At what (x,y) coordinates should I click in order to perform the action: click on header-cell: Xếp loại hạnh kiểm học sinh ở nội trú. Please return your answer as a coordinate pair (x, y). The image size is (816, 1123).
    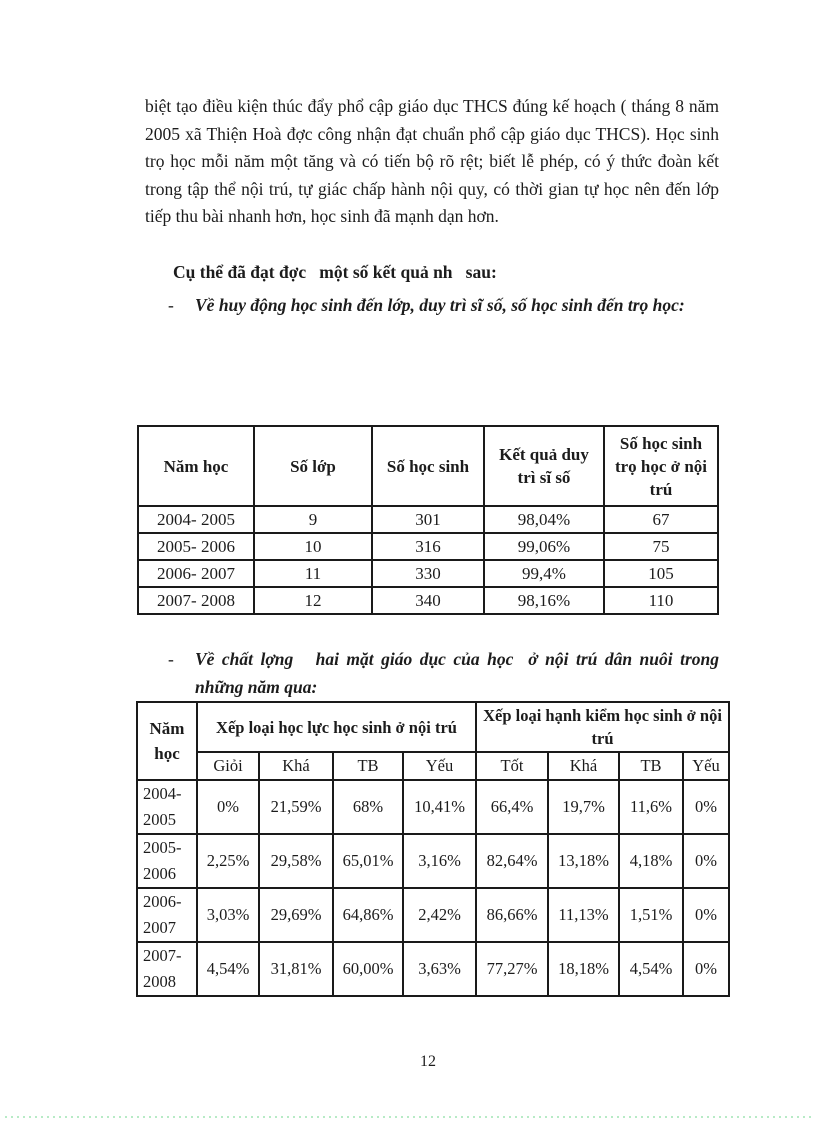
    Looking at the image, I should click on (602, 727).